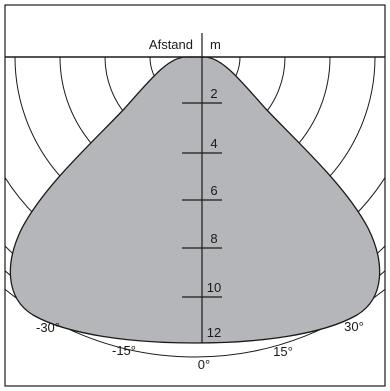  Describe the element at coordinates (354, 326) in the screenshot. I see `angle-label: 30°` at that location.